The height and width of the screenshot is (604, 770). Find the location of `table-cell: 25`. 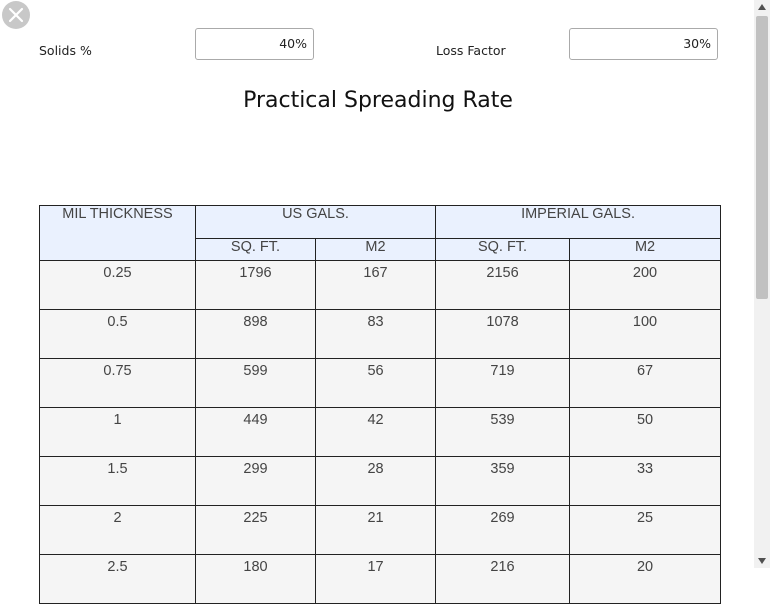

table-cell: 25 is located at coordinates (645, 530).